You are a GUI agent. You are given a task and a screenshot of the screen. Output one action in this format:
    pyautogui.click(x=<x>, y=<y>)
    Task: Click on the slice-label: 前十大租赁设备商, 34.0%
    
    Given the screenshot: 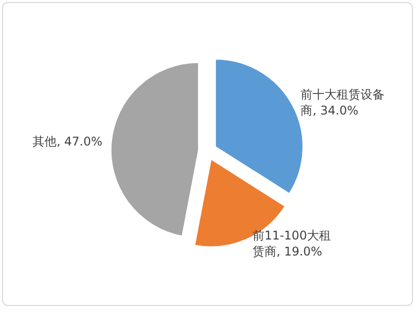 What is the action you would take?
    pyautogui.click(x=342, y=103)
    